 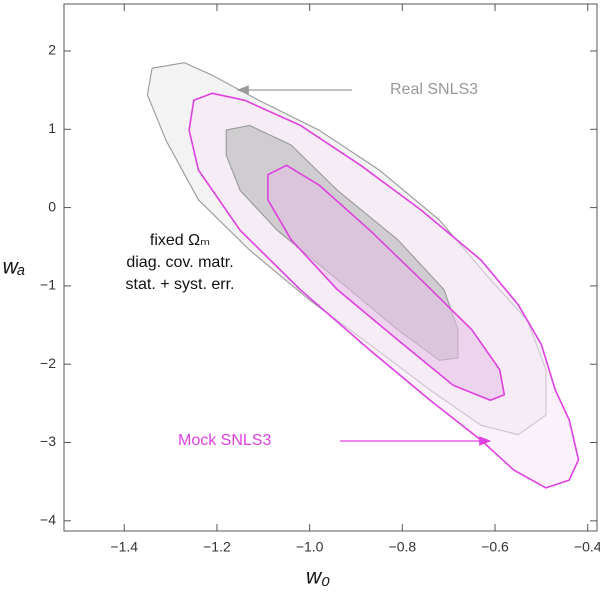 What do you see at coordinates (48, 363) in the screenshot?
I see `y-tick-label: −2` at bounding box center [48, 363].